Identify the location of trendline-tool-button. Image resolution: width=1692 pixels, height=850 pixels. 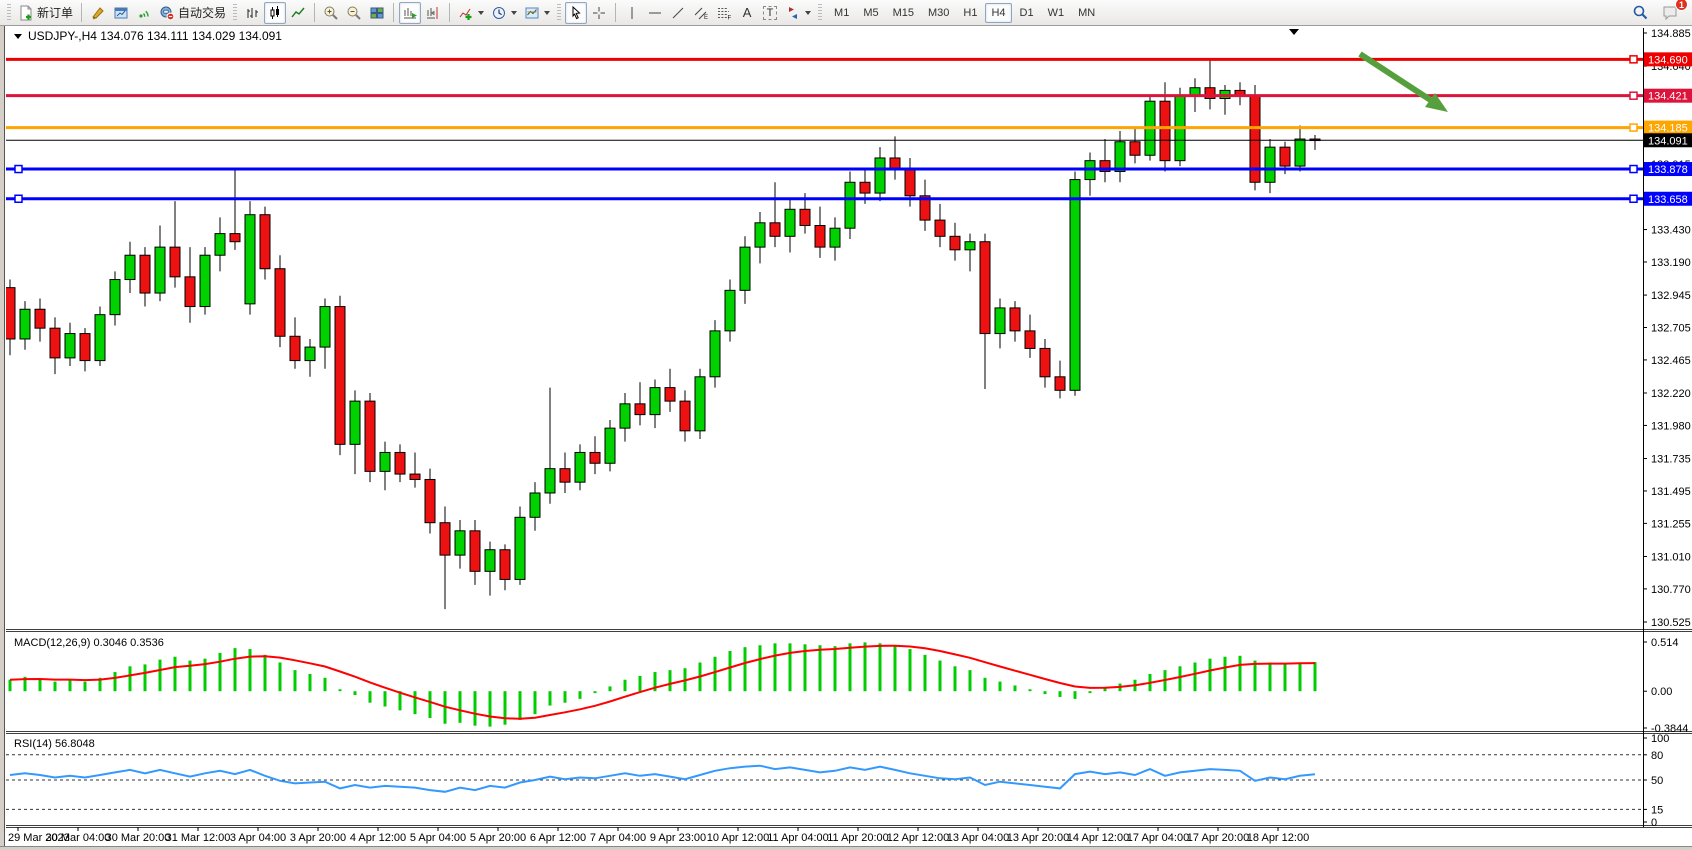
(678, 13).